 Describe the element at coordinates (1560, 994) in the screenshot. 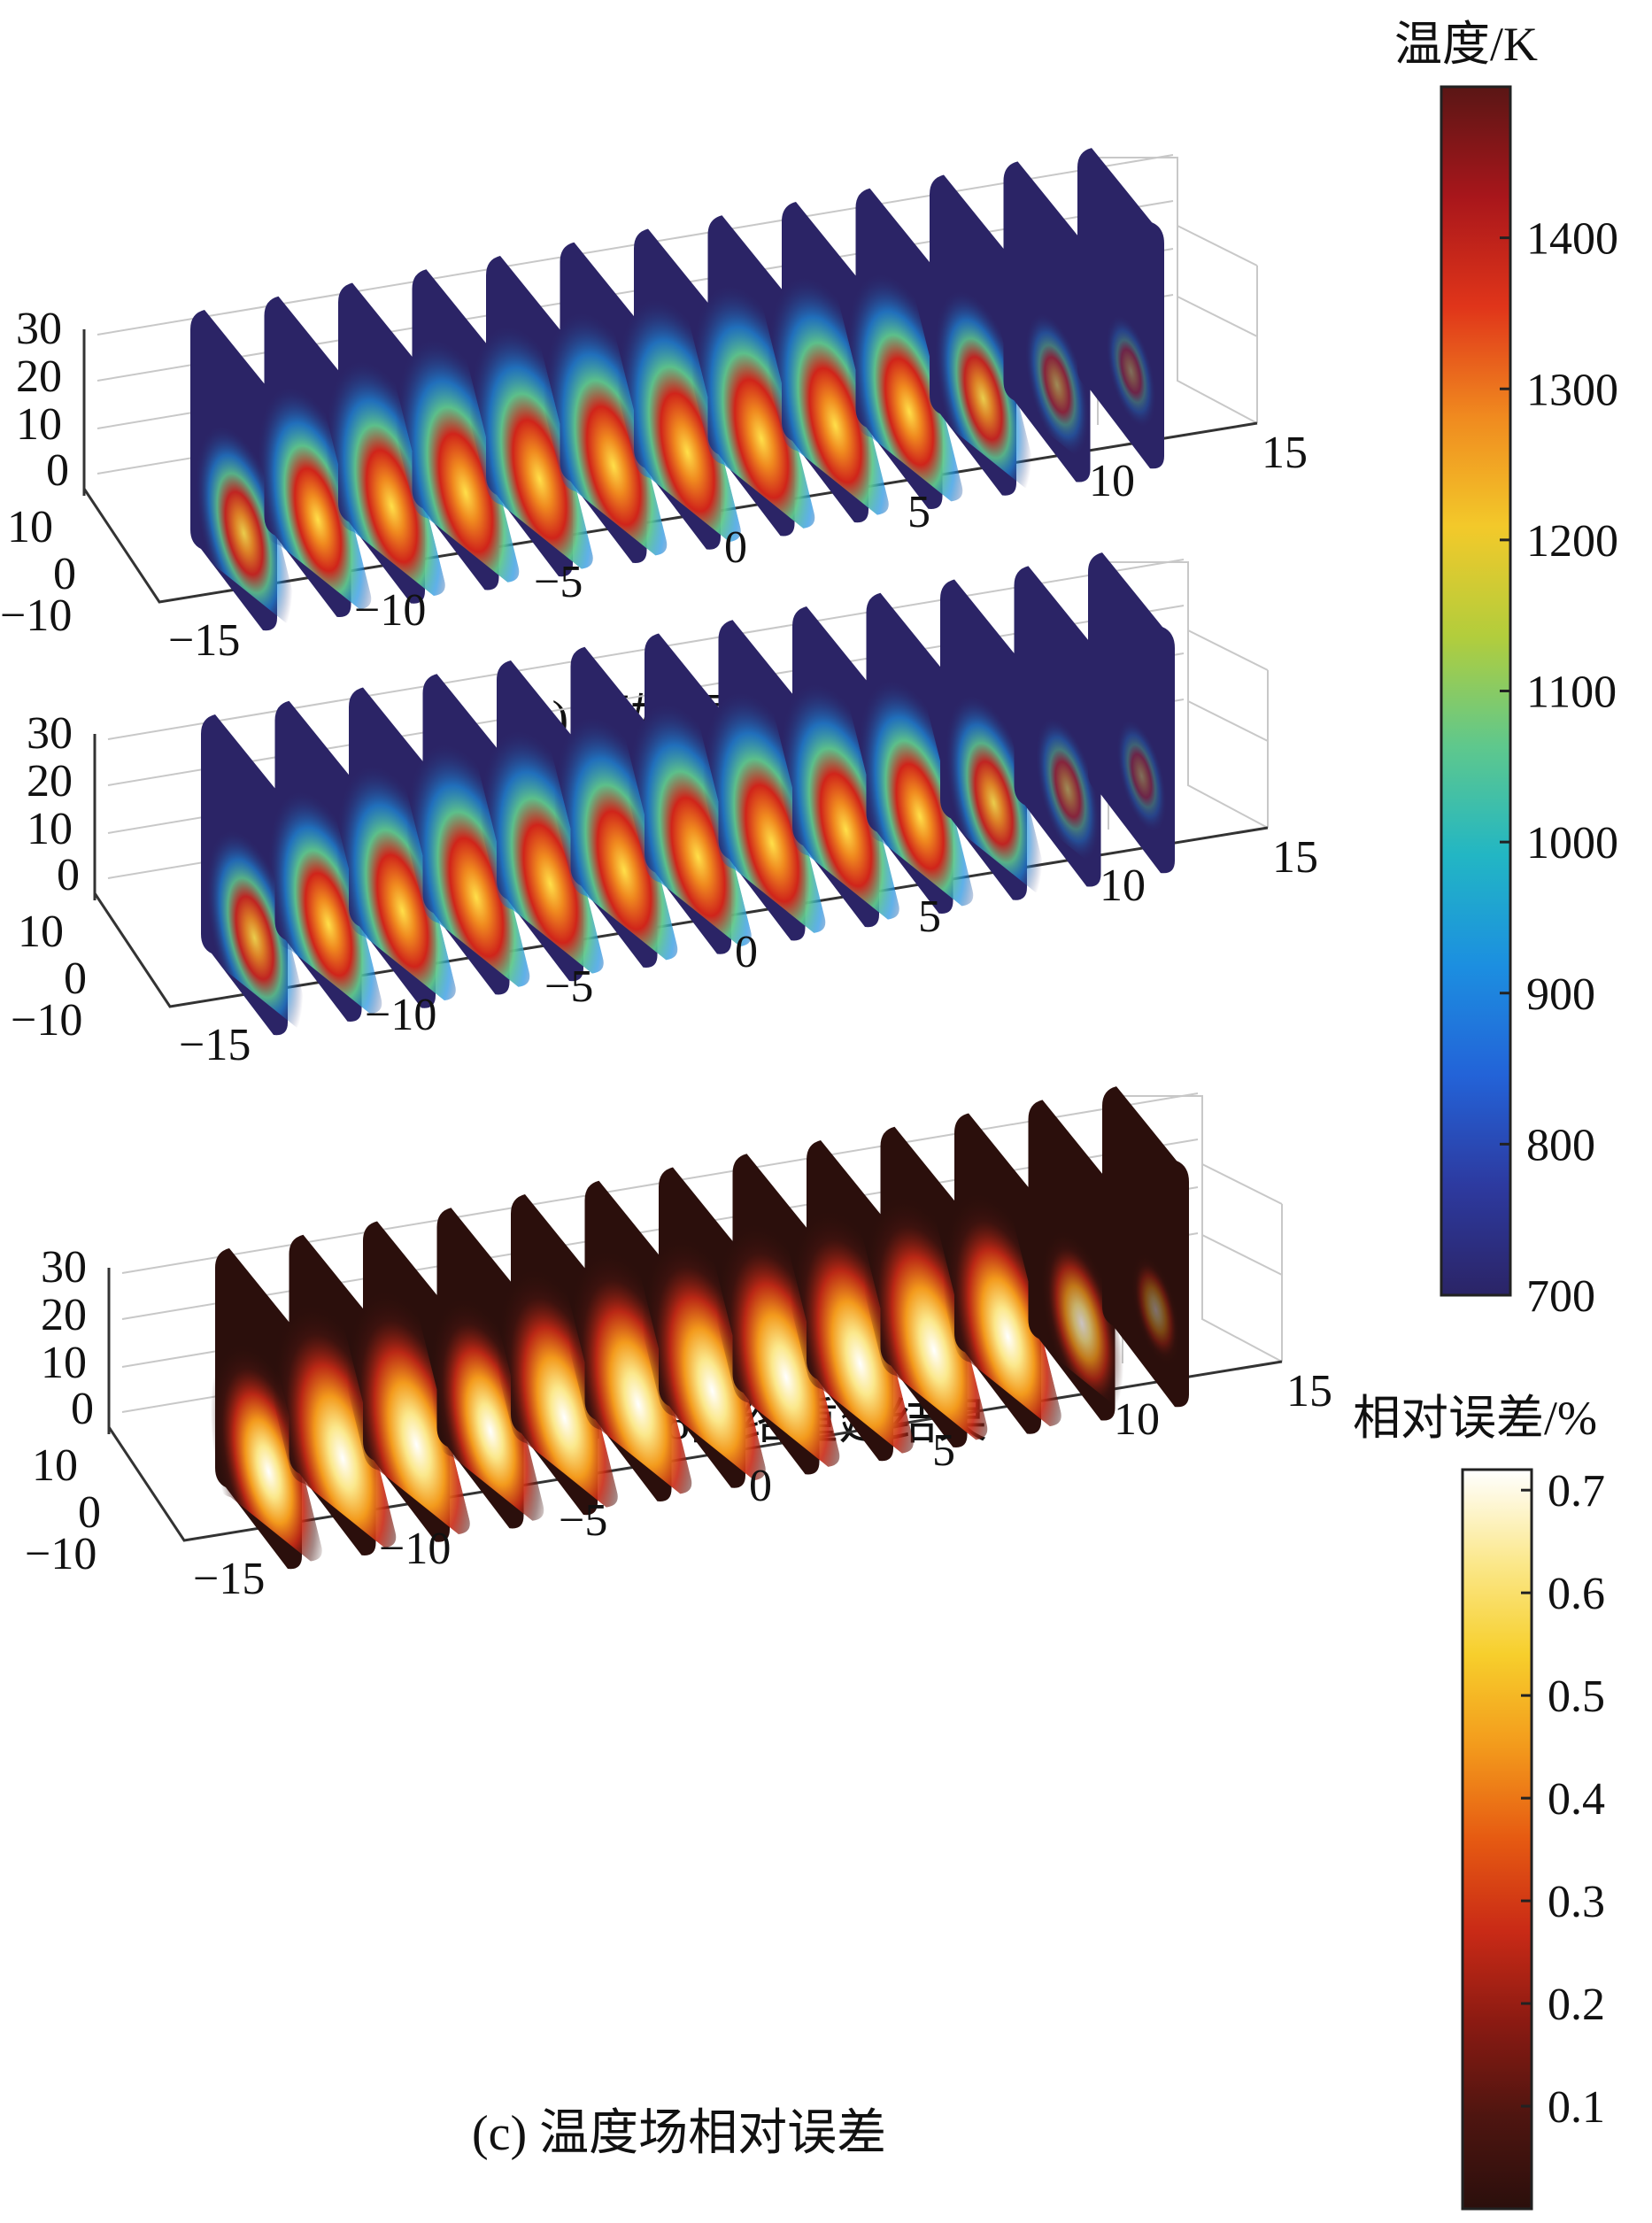

I see `colorbar-tick-label: 900` at that location.